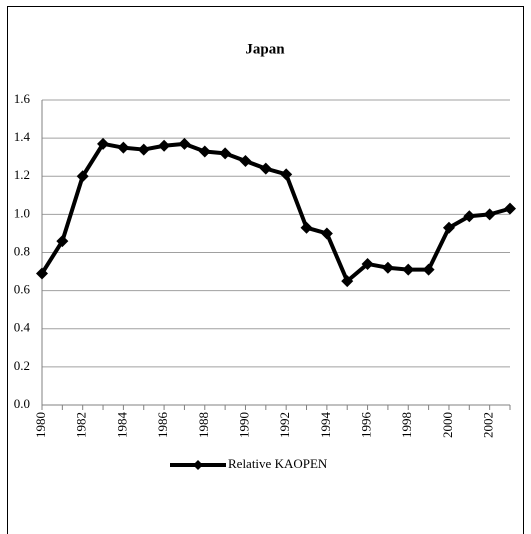 The image size is (531, 534). I want to click on y-tick-label: 0.4, so click(22, 327).